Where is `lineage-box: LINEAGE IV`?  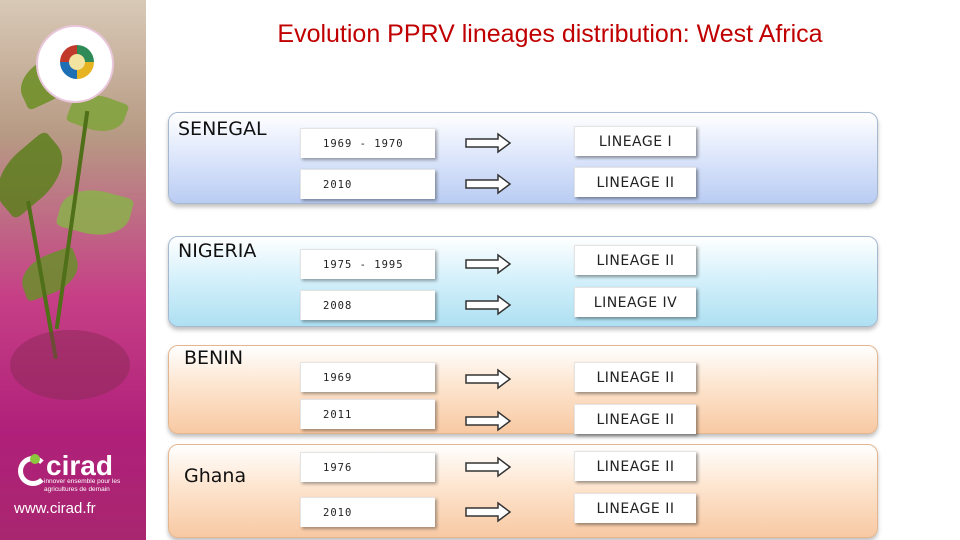
lineage-box: LINEAGE IV is located at coordinates (635, 302).